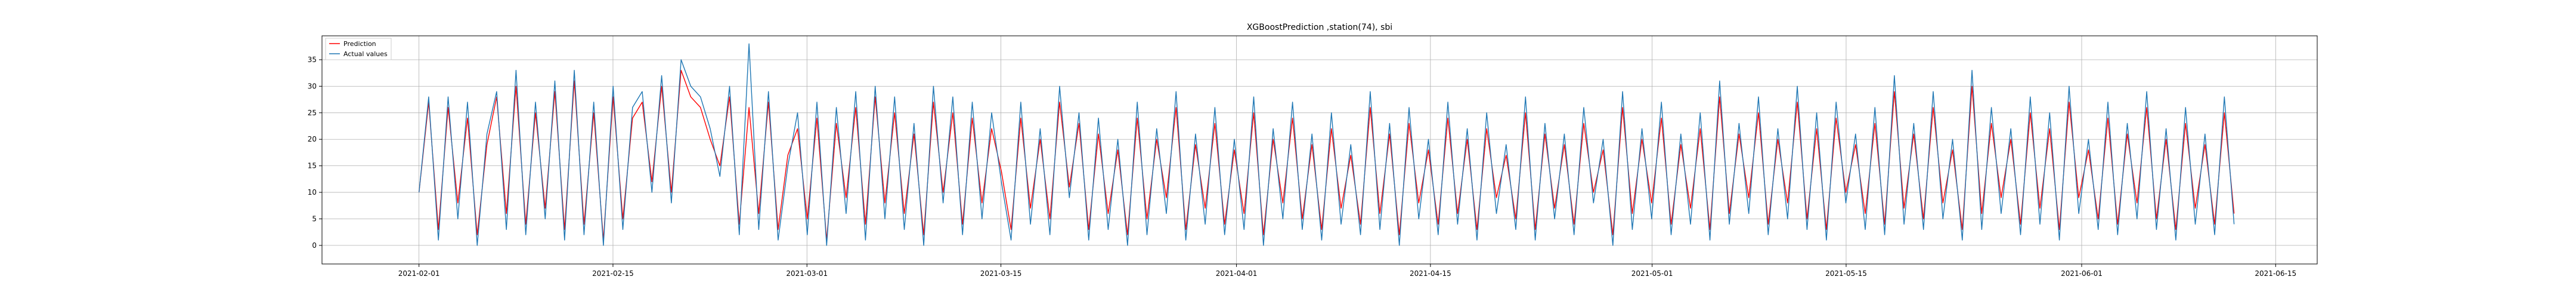 Image resolution: width=2576 pixels, height=301 pixels. I want to click on y-tick-label: 35, so click(312, 60).